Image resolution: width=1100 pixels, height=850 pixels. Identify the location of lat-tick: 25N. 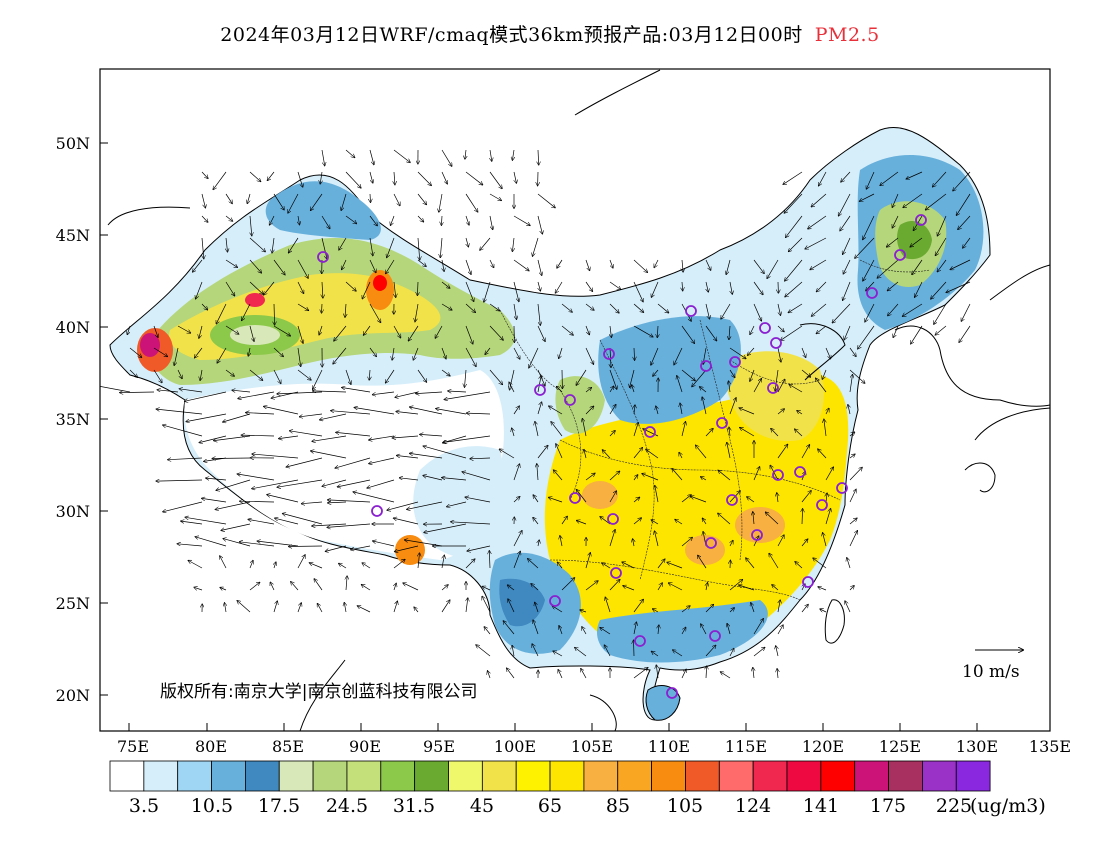
(82, 603).